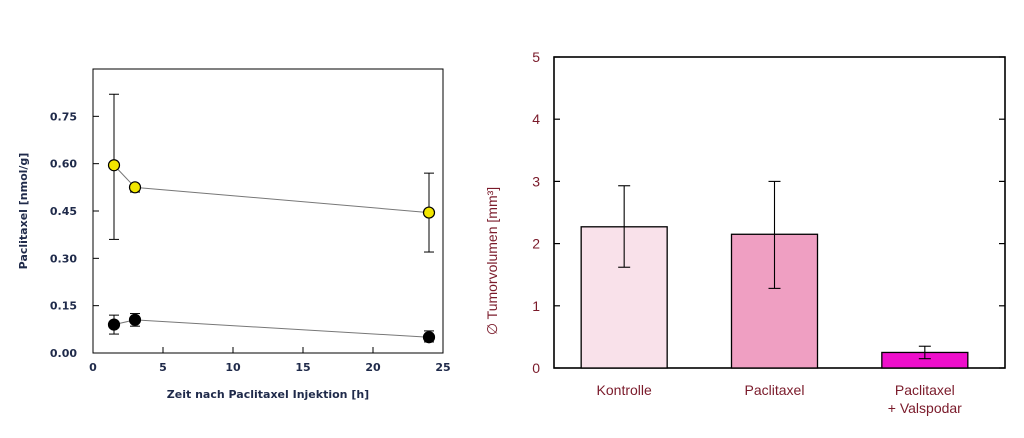  What do you see at coordinates (536, 306) in the screenshot?
I see `right-y-tick-label: 1` at bounding box center [536, 306].